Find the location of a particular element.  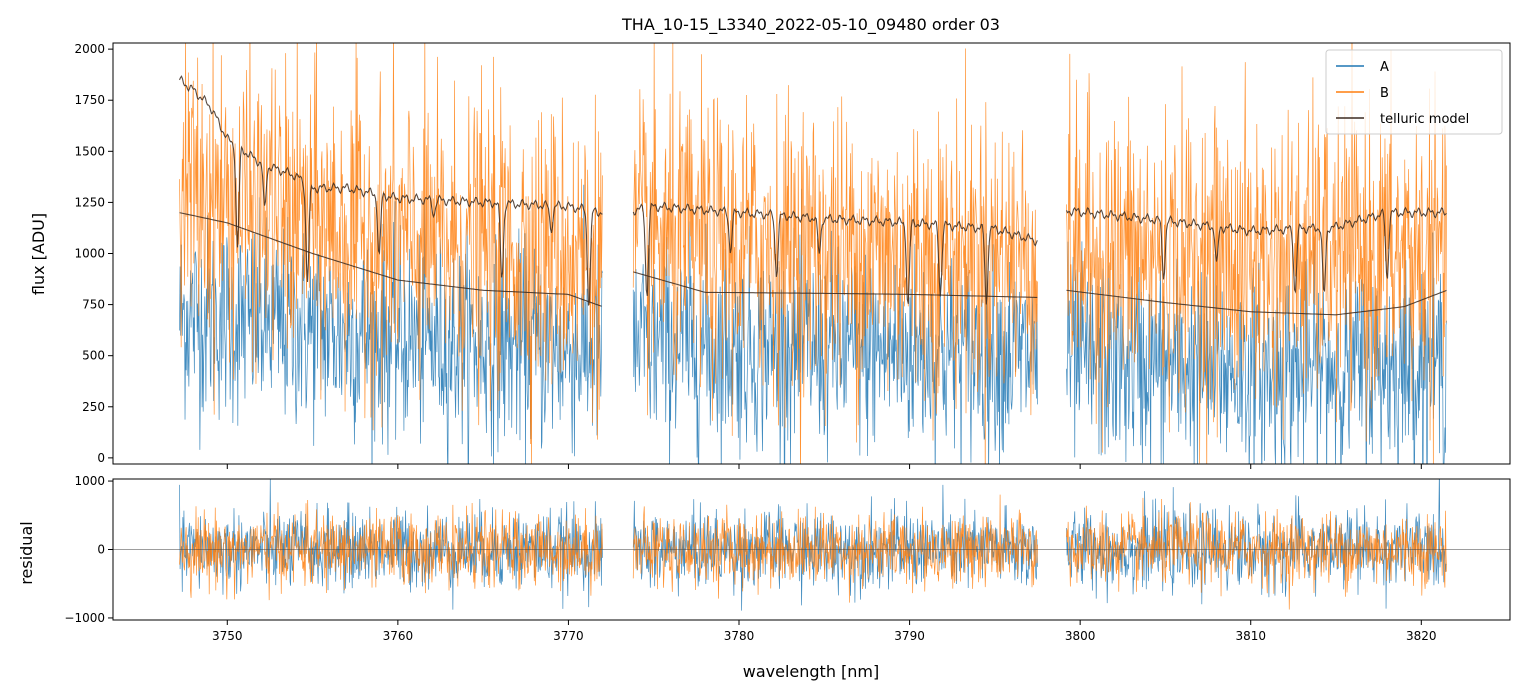

legend-label-a: A is located at coordinates (1384, 67).